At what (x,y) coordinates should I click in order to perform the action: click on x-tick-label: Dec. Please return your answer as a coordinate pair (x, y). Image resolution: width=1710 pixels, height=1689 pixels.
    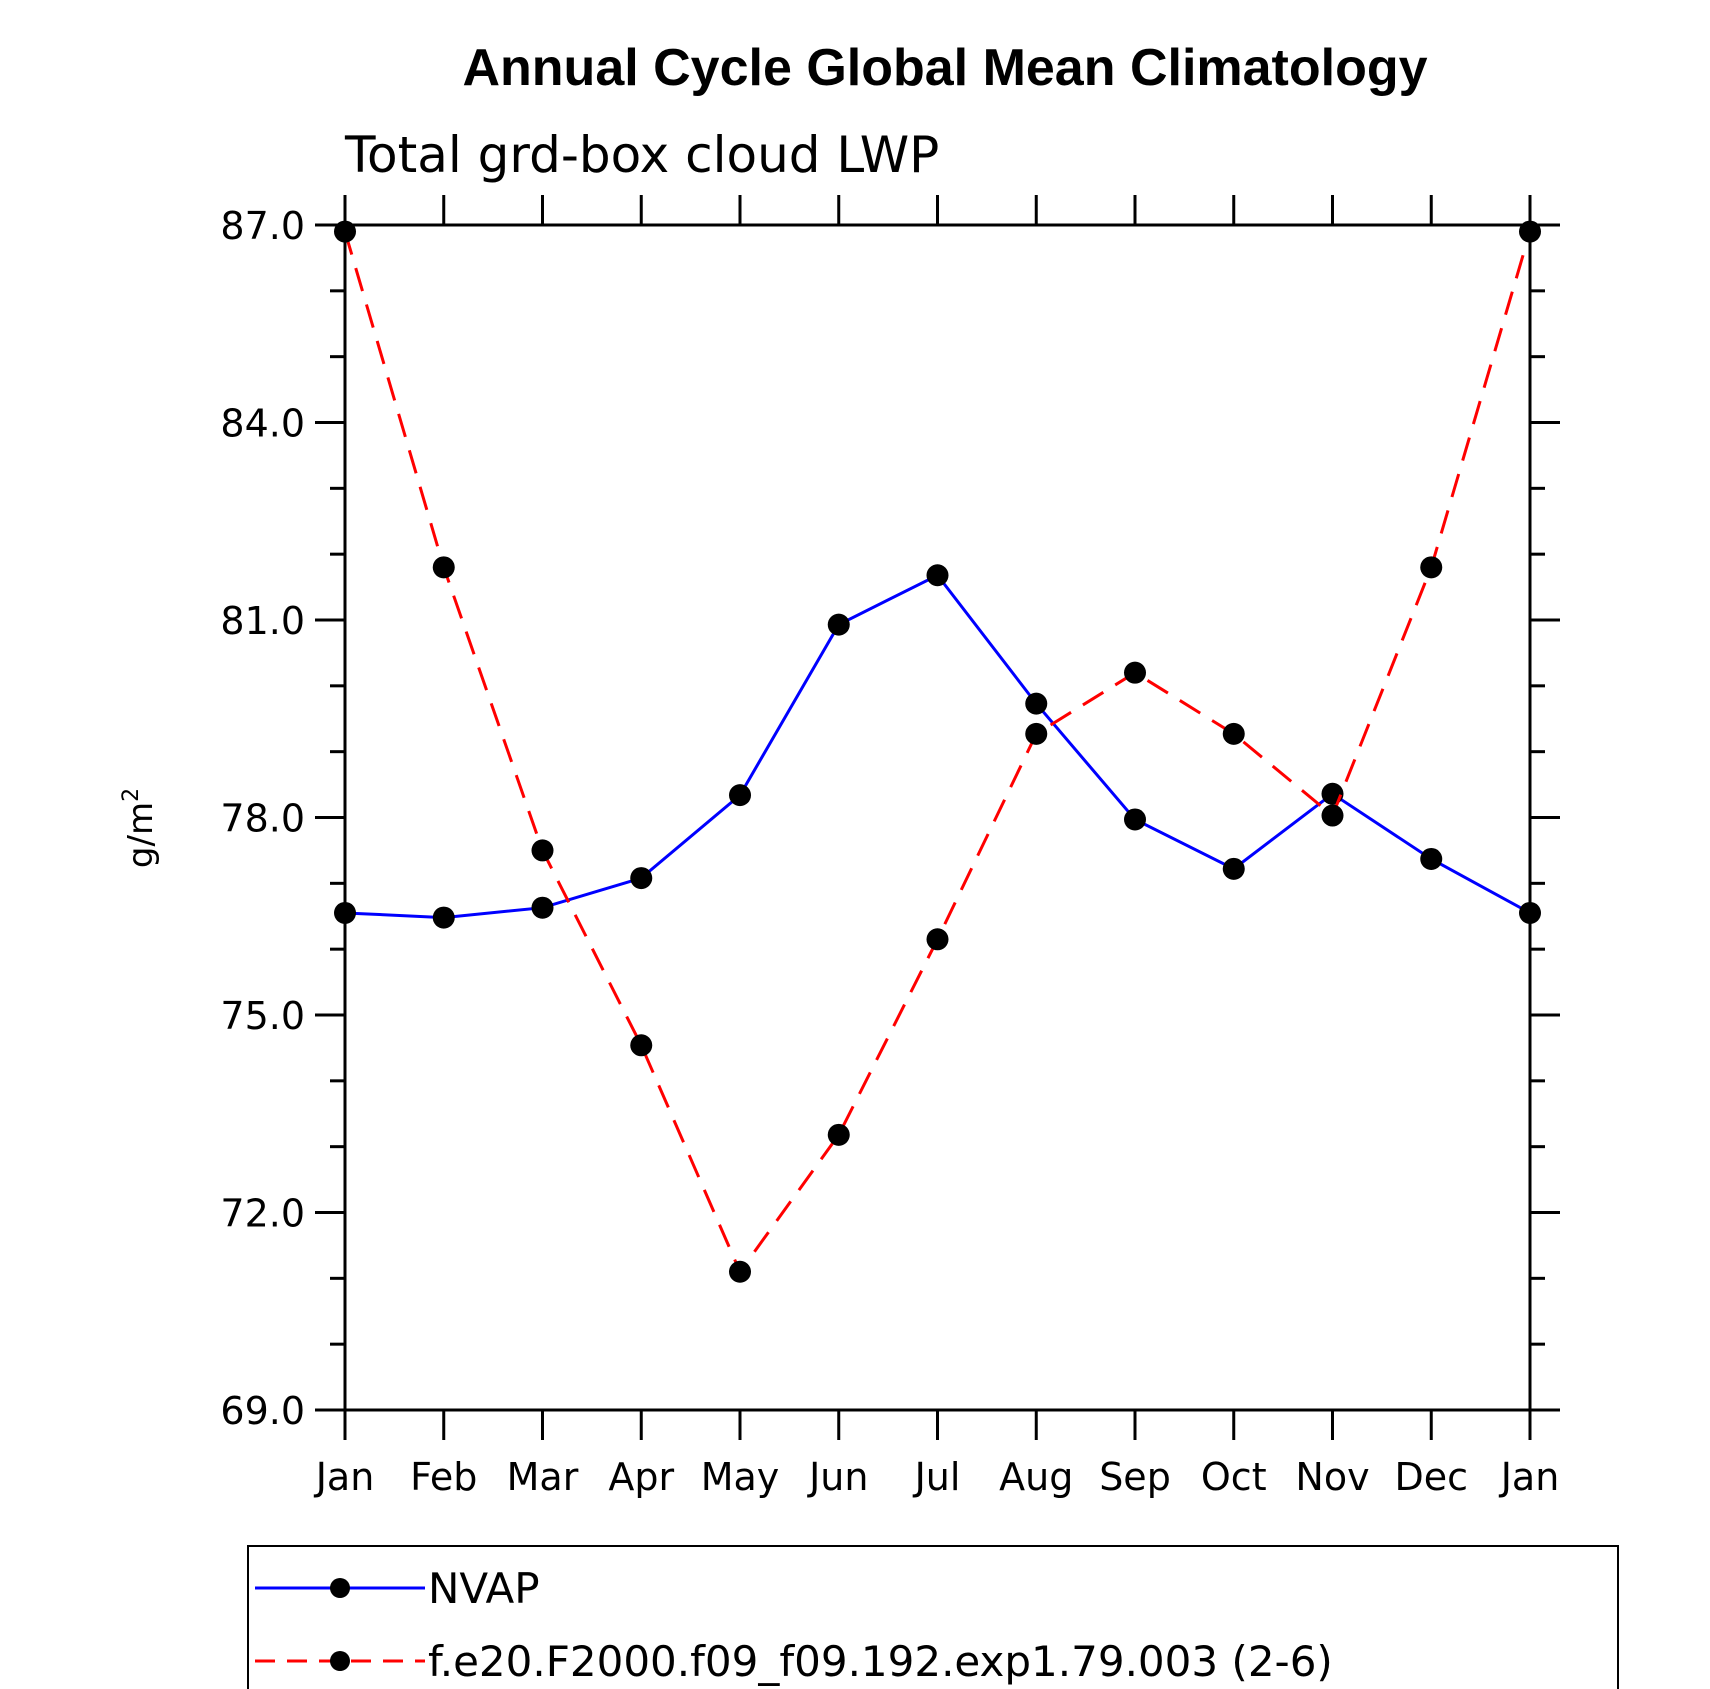
    Looking at the image, I should click on (1431, 1477).